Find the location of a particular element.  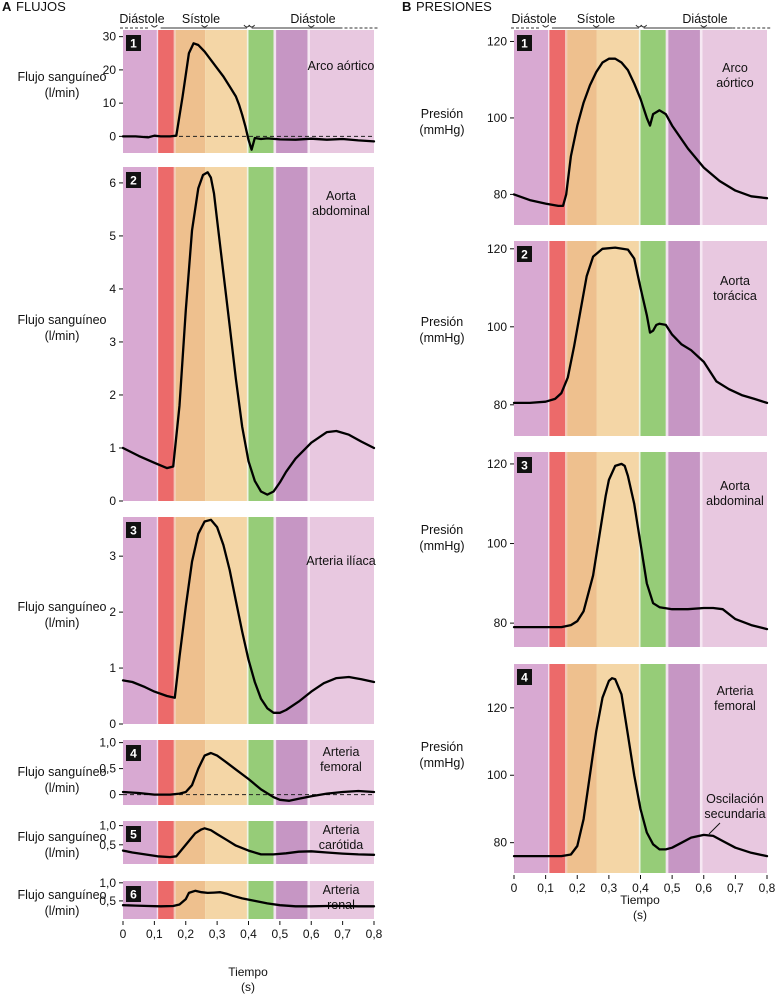

x-tick-label: 0,1 is located at coordinates (545, 888).